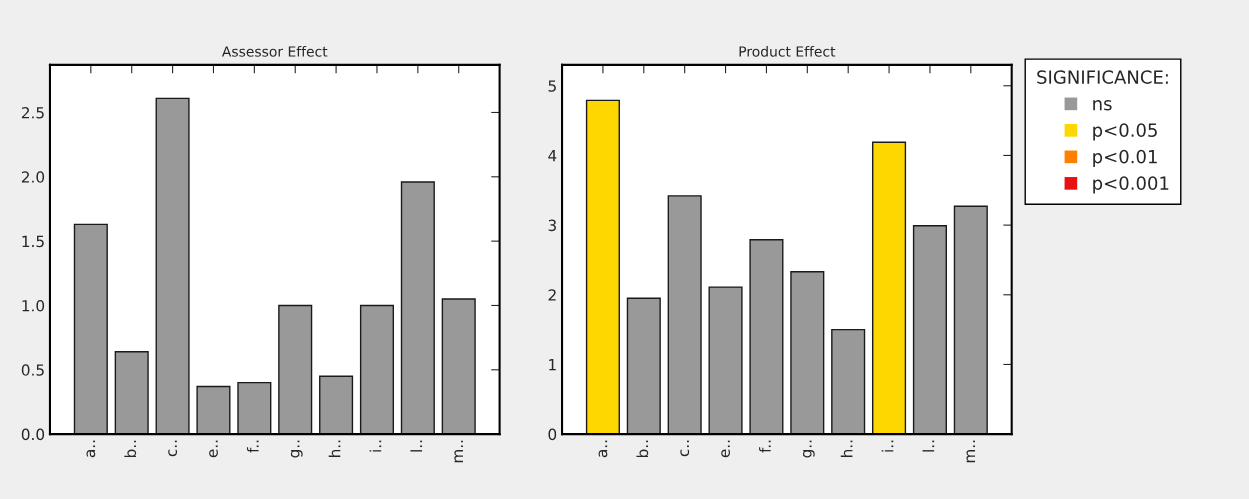 The height and width of the screenshot is (499, 1249). Describe the element at coordinates (552, 86) in the screenshot. I see `y-tick-label: 5` at that location.